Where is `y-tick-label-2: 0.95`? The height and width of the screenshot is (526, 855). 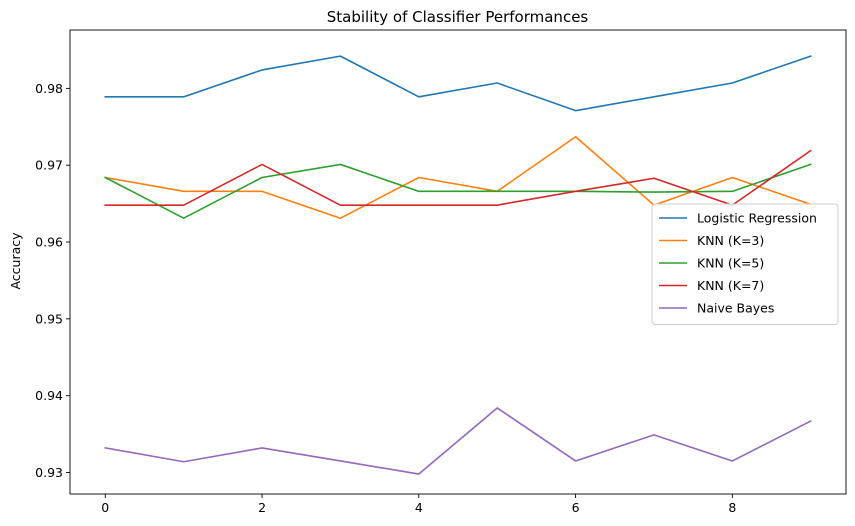 y-tick-label-2: 0.95 is located at coordinates (49, 318).